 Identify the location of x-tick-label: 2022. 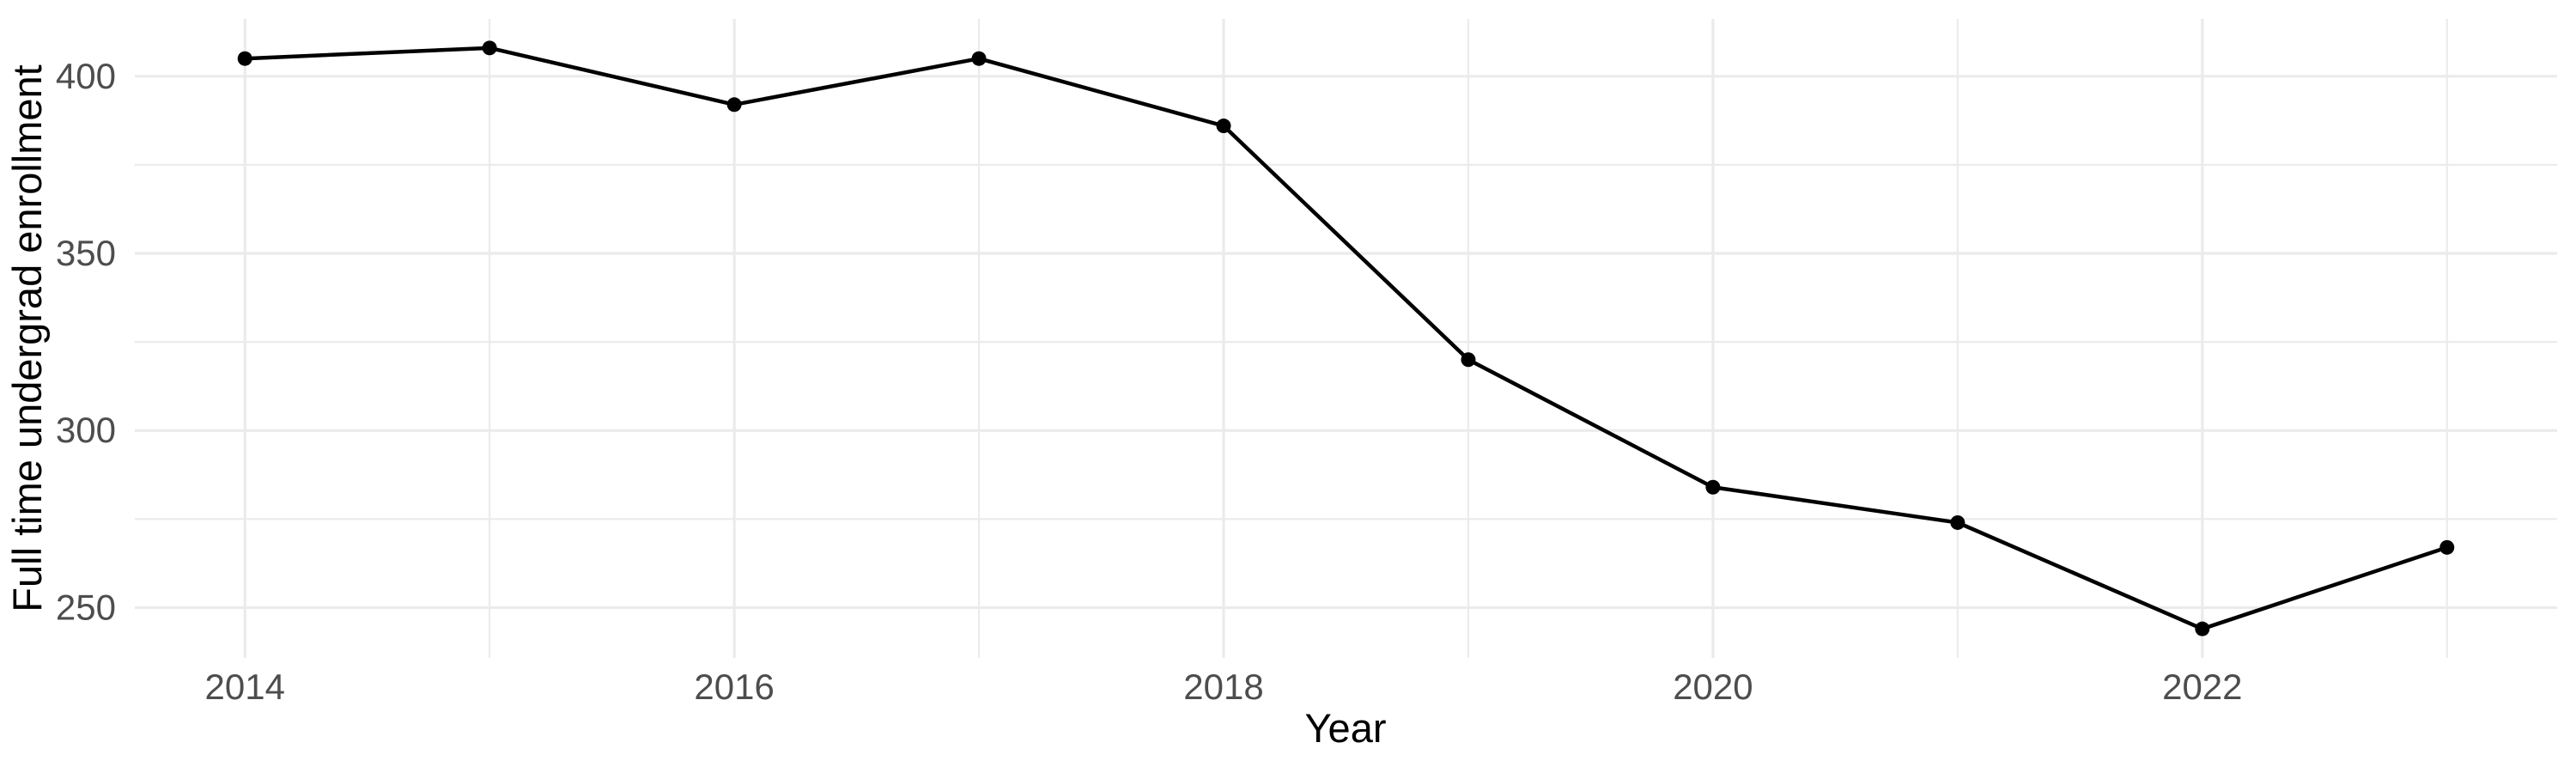
(2202, 686).